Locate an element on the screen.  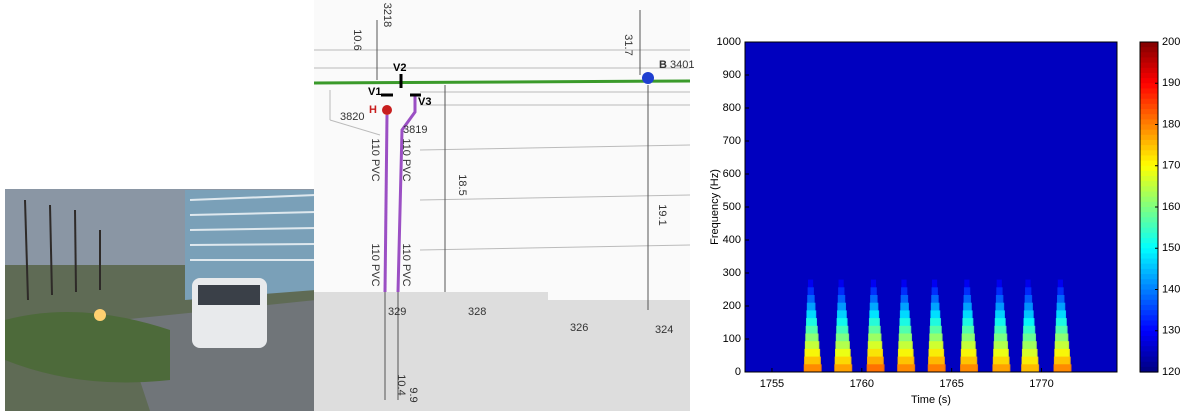
main-pipe is located at coordinates (502, 82).